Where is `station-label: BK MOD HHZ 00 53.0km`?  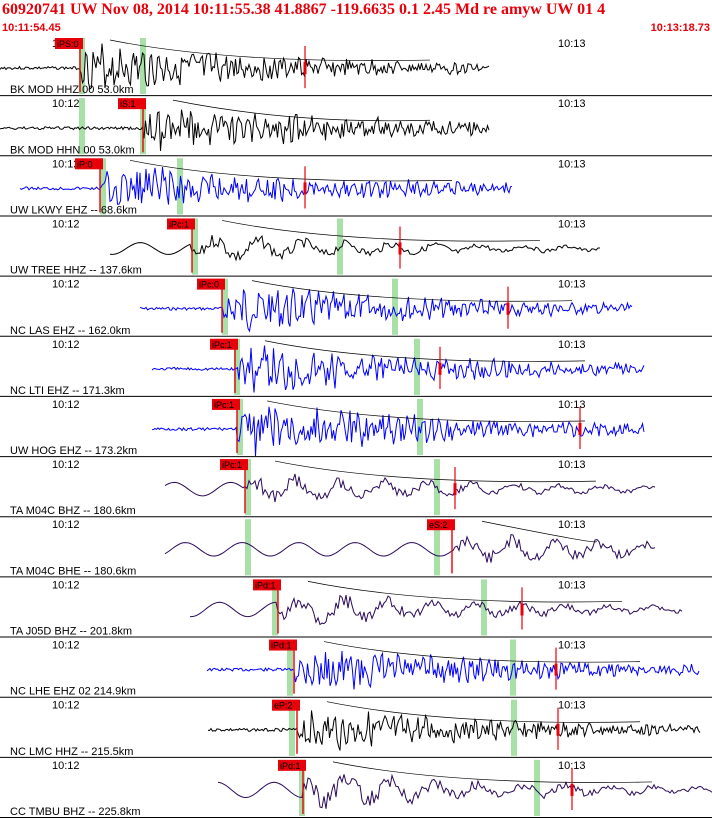
station-label: BK MOD HHZ 00 53.0km is located at coordinates (71, 90).